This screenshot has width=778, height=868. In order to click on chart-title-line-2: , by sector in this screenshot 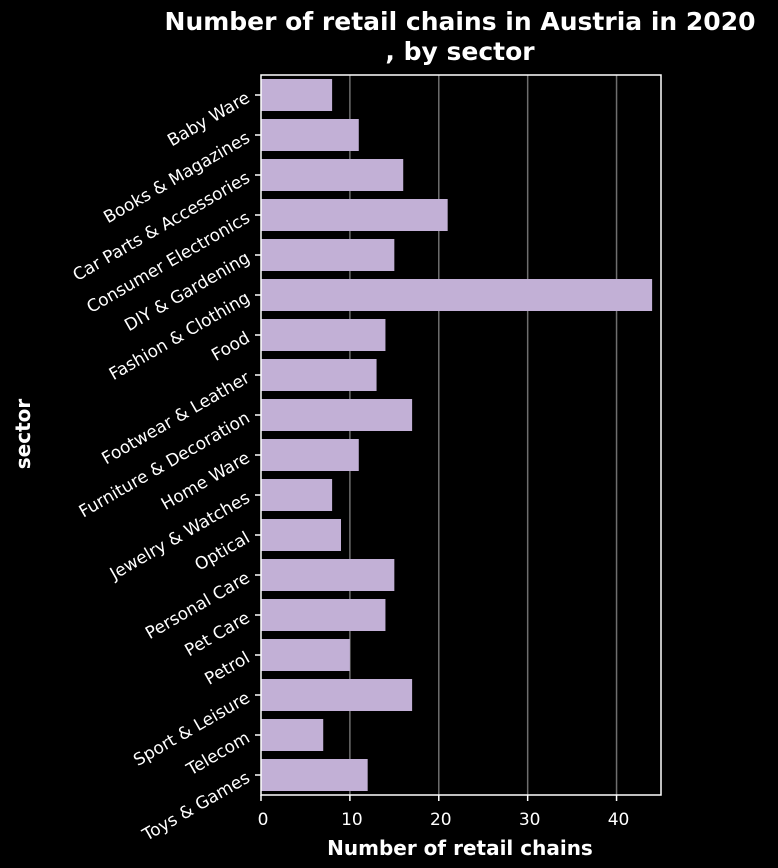, I will do `click(460, 51)`.